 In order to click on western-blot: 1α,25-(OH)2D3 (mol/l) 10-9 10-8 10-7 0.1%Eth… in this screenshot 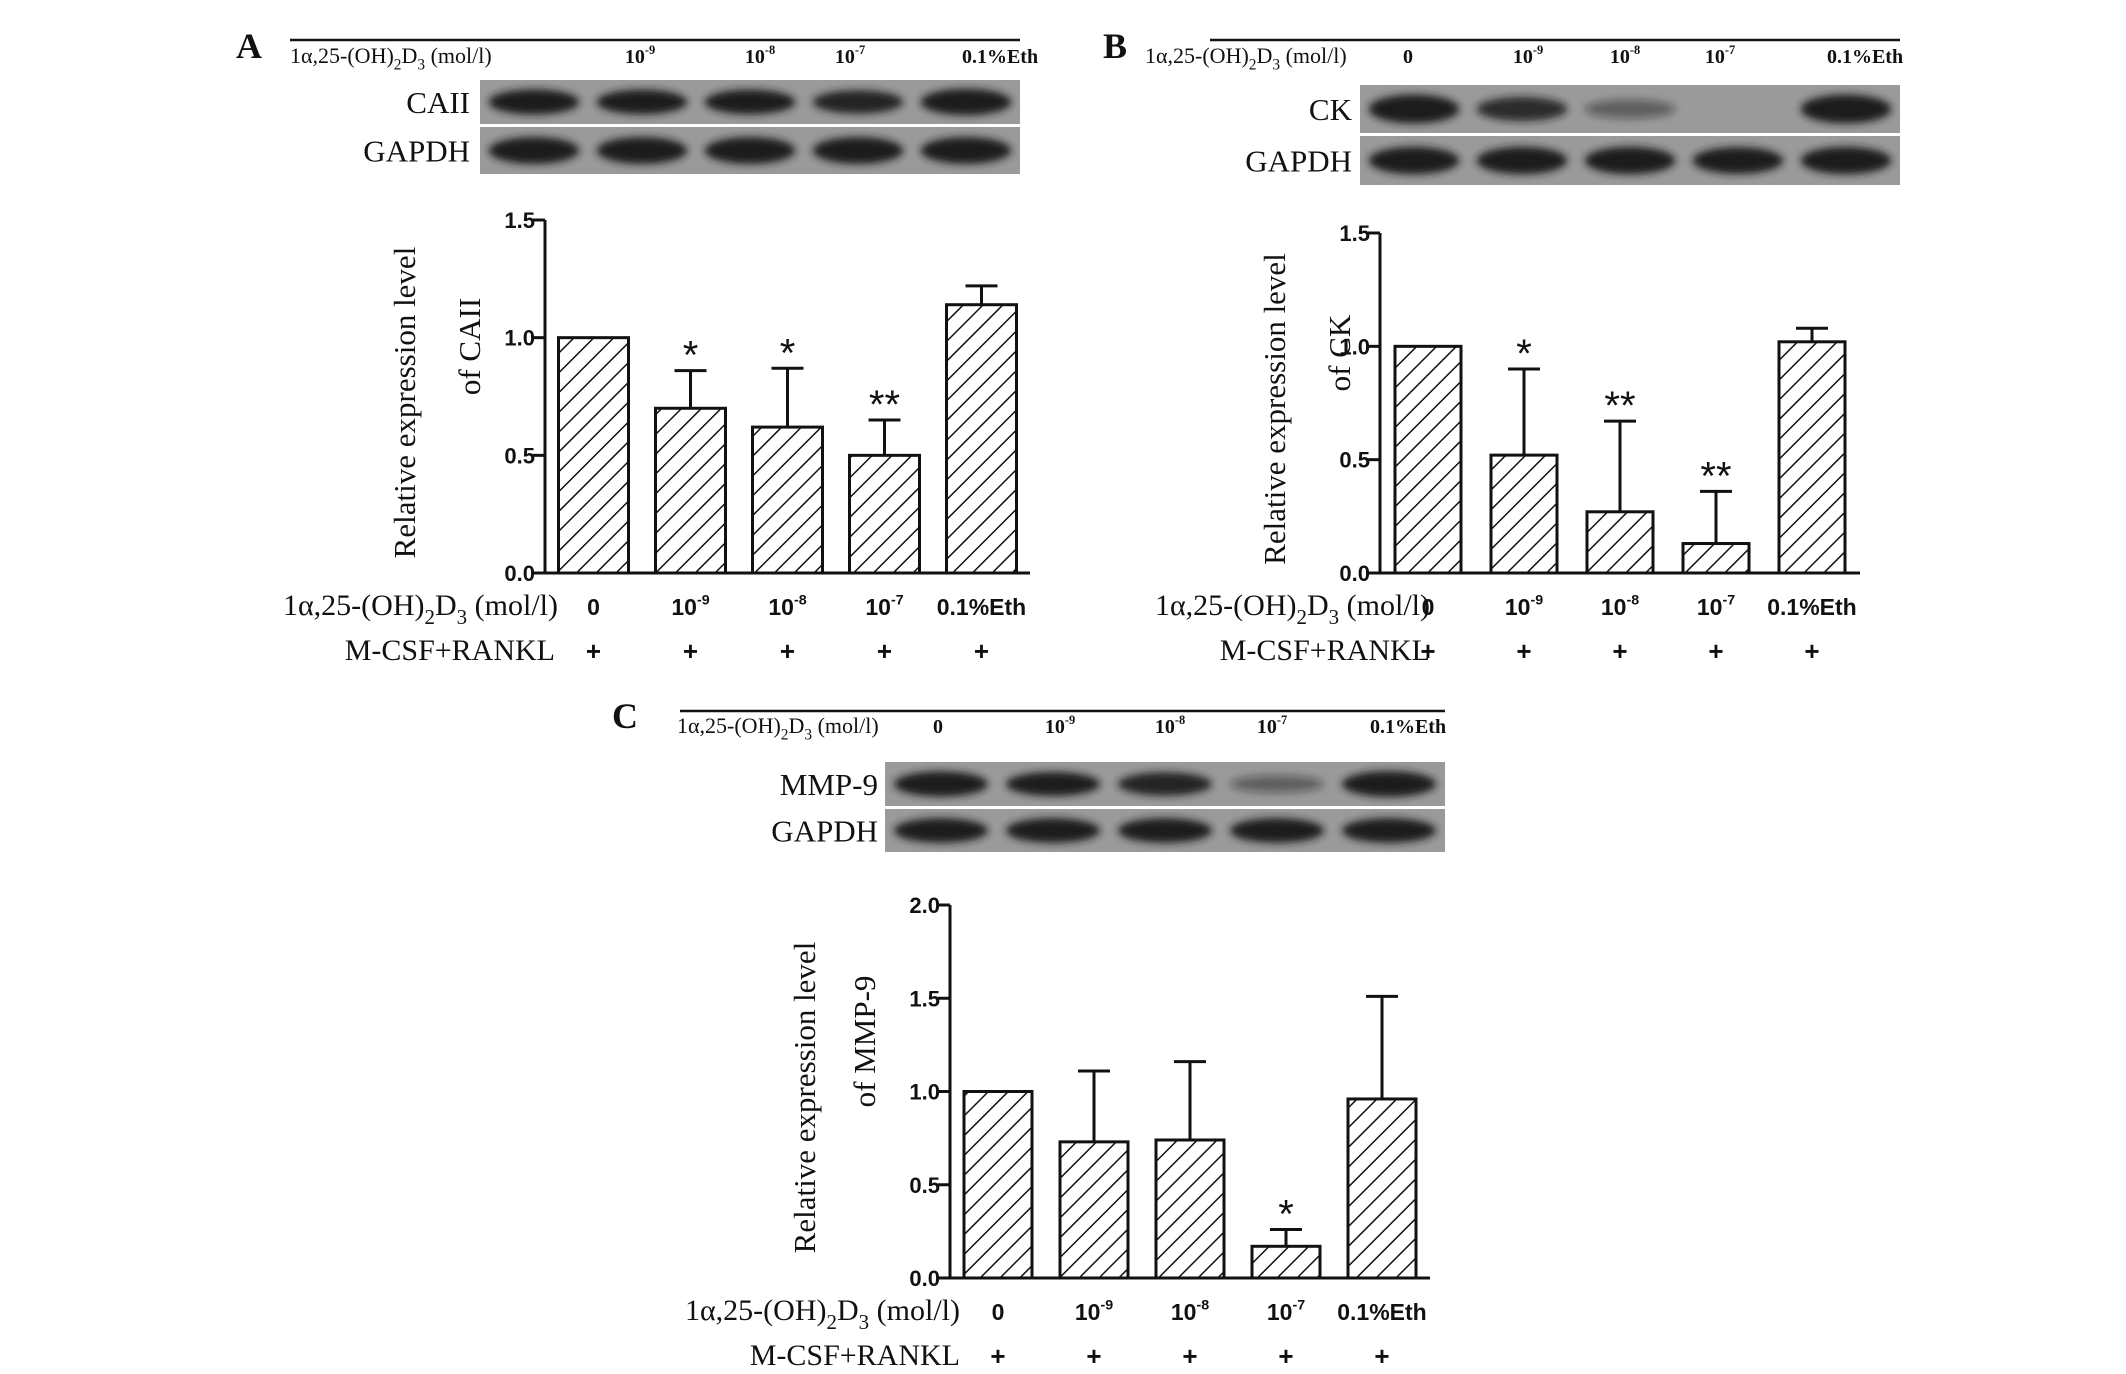, I will do `click(664, 106)`.